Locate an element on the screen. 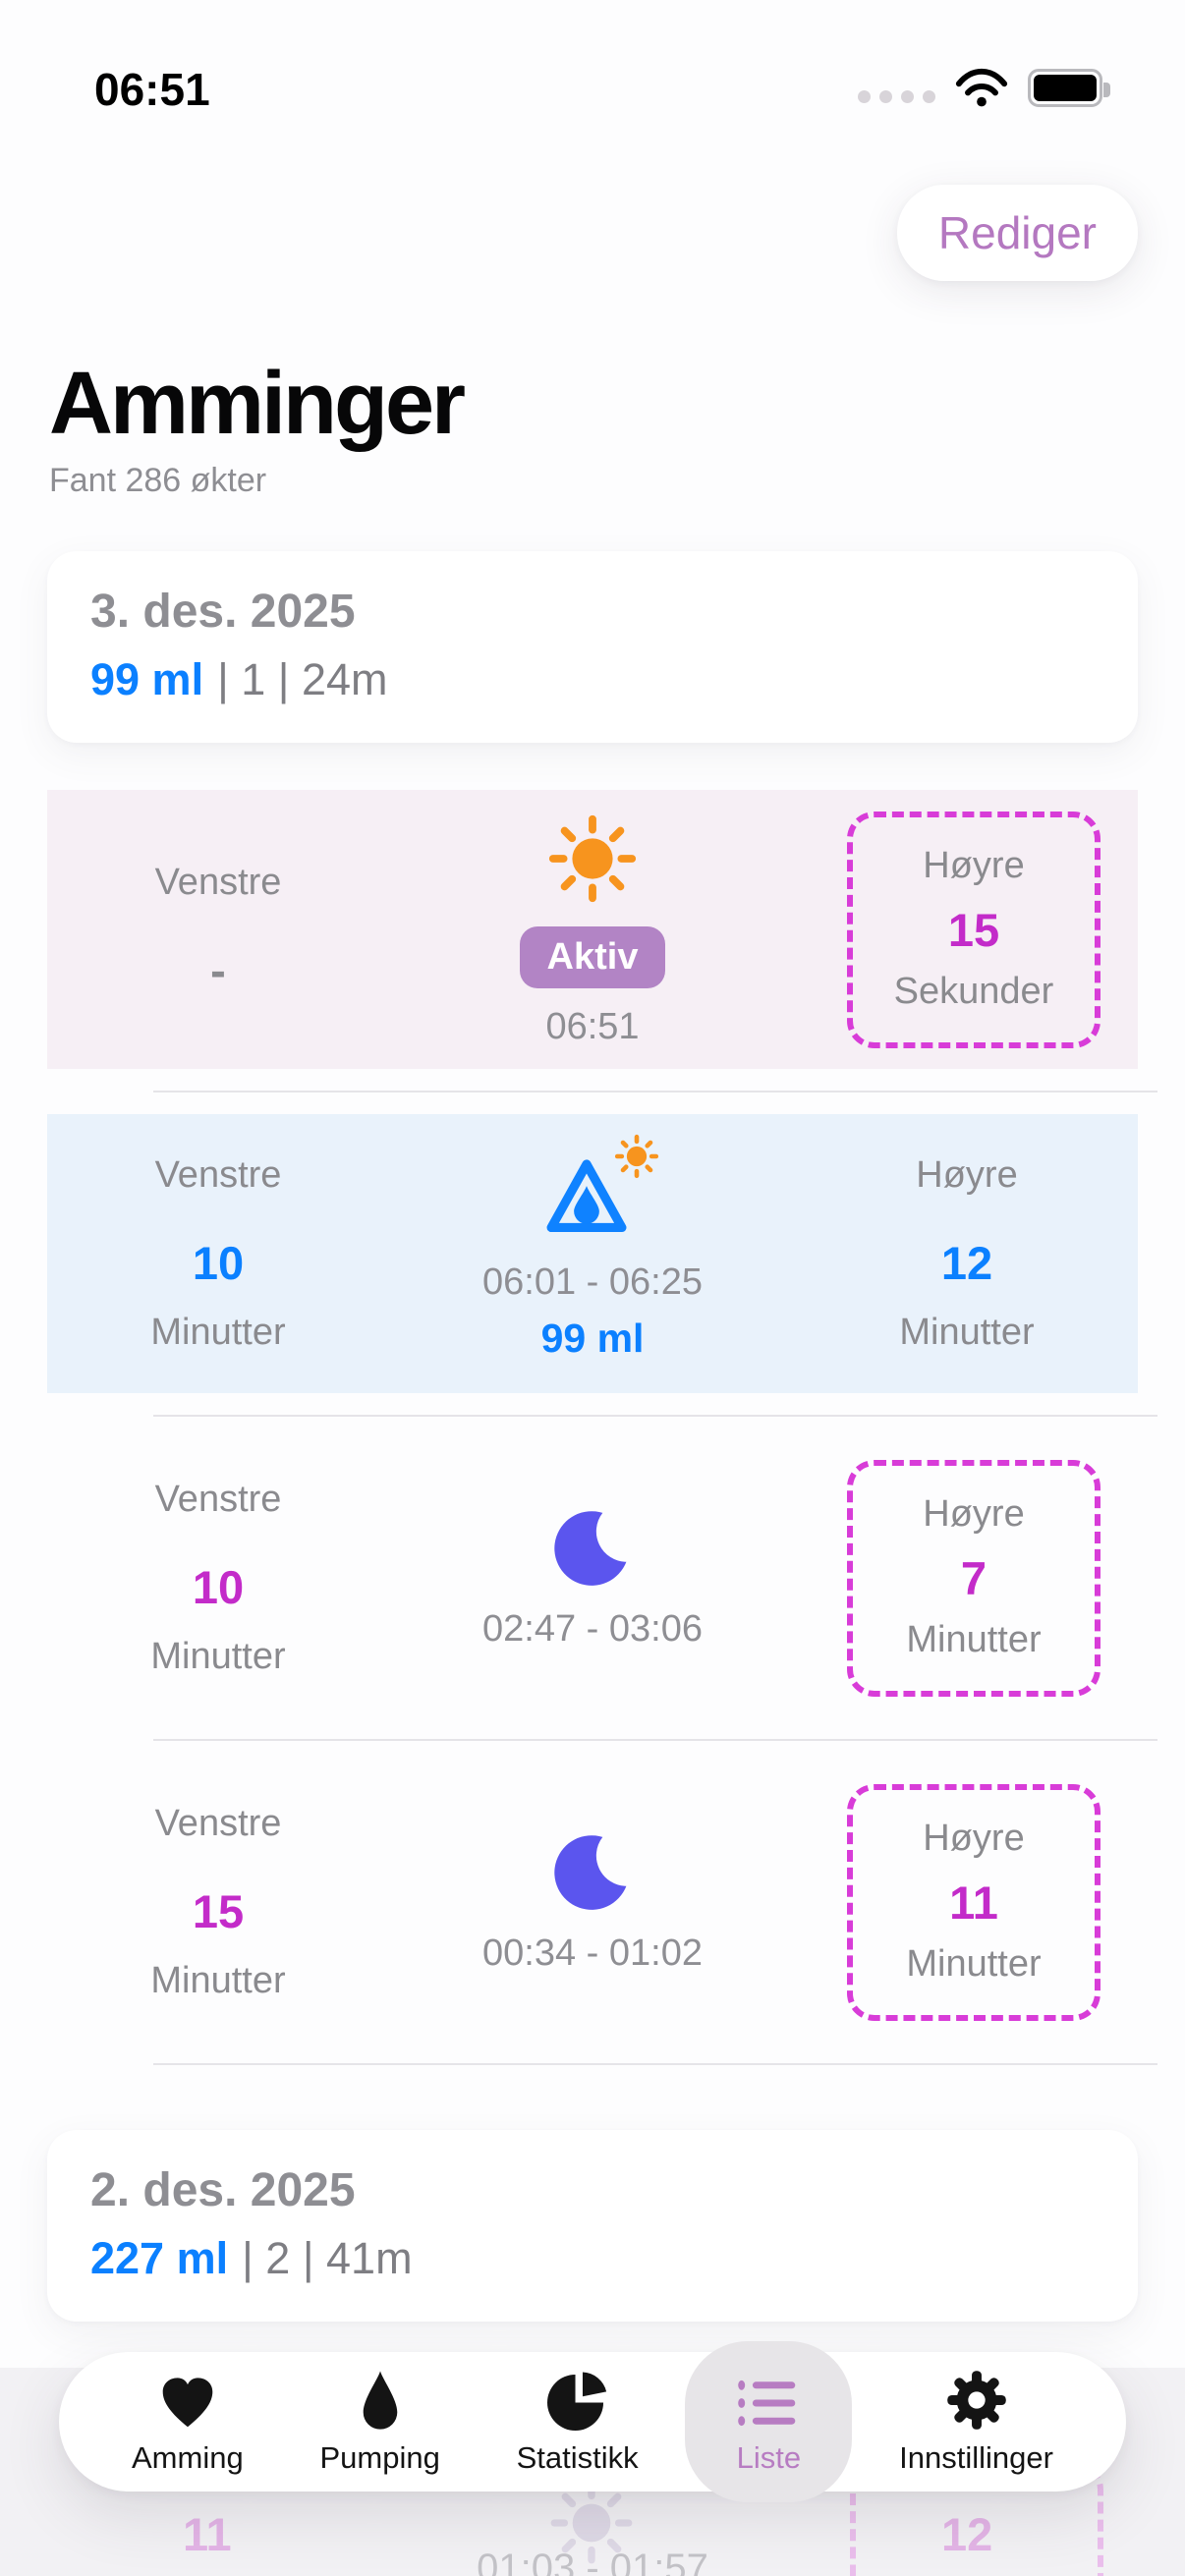  page-subtitle: Fant 286 økter is located at coordinates (158, 480).